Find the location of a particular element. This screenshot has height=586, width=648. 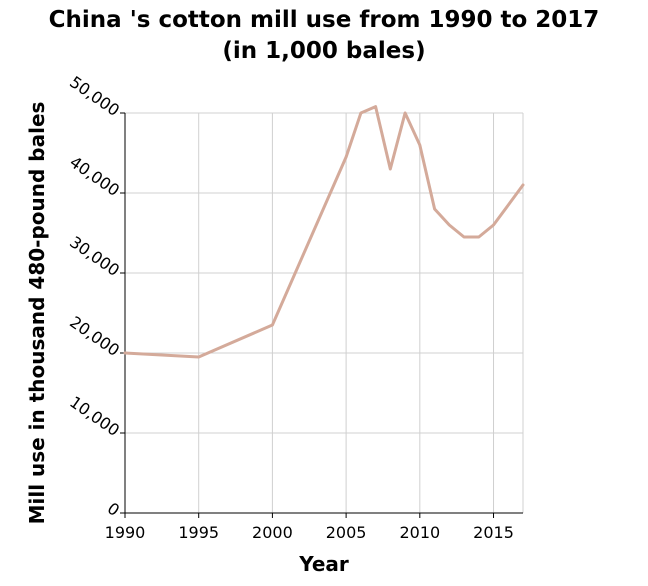

x-tick-label: 2000 is located at coordinates (272, 532).